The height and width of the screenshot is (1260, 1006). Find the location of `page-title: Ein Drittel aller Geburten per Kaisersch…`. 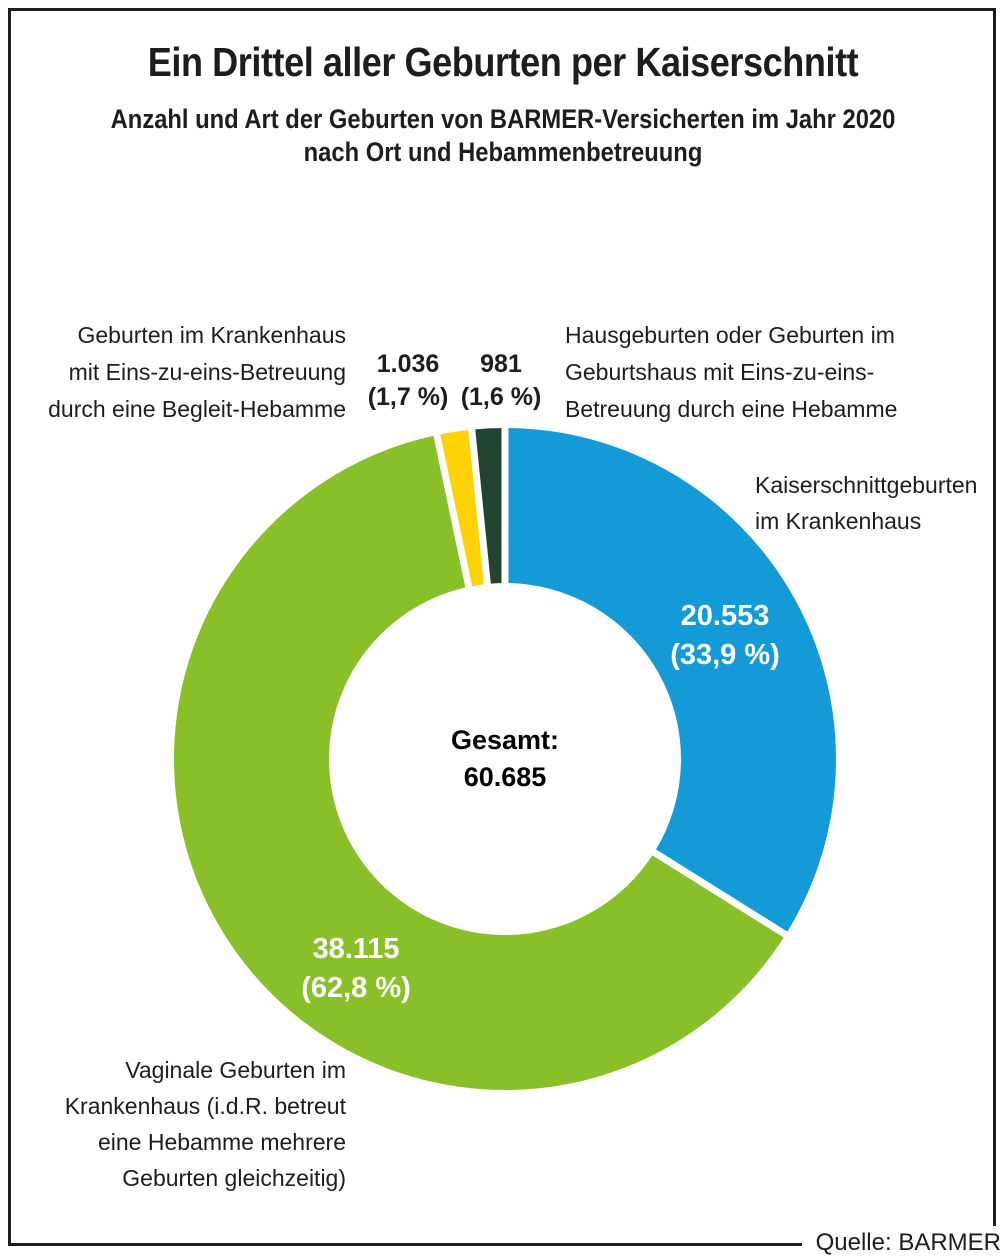

page-title: Ein Drittel aller Geburten per Kaisersch… is located at coordinates (503, 62).